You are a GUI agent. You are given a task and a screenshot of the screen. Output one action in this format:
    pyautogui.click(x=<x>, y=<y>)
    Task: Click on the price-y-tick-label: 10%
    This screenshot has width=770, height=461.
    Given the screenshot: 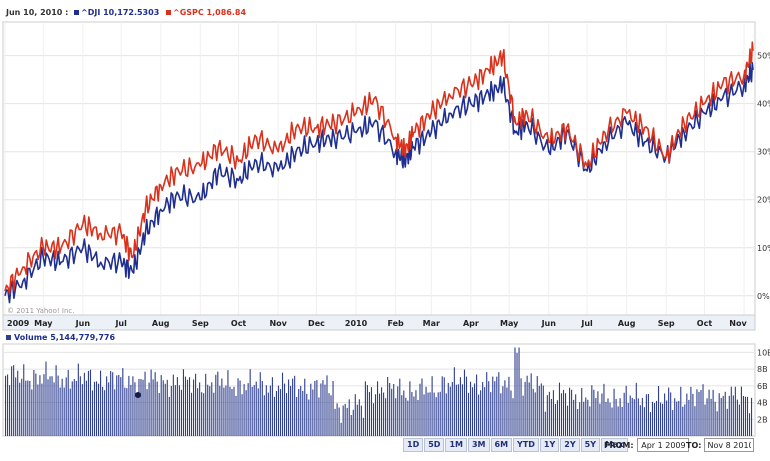 What is the action you would take?
    pyautogui.click(x=763, y=248)
    